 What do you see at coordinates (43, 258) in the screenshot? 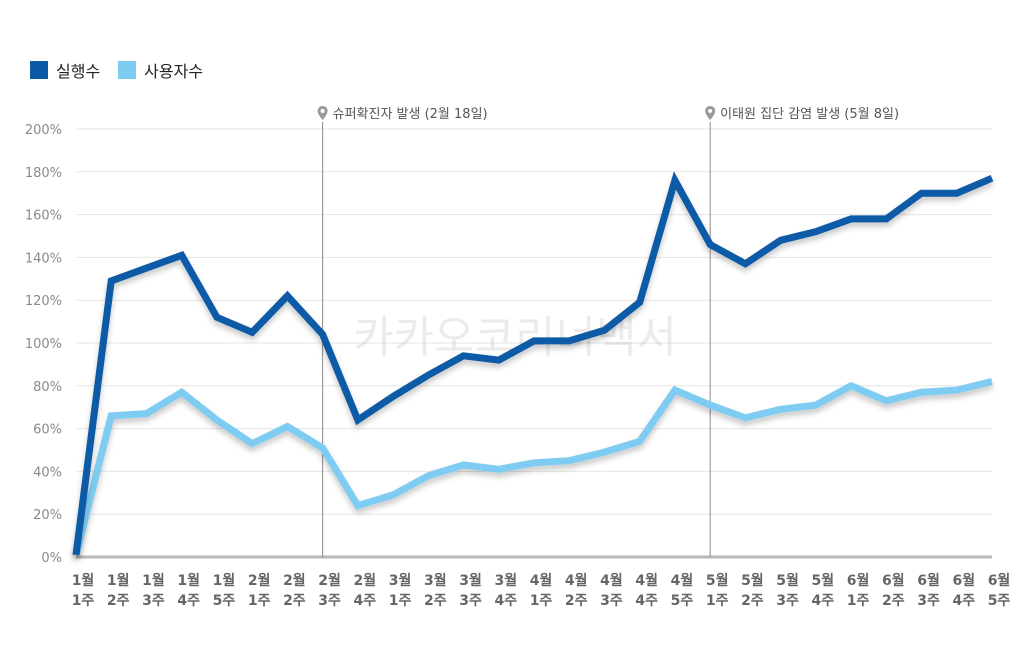
I see `y-tick-label: 140%` at bounding box center [43, 258].